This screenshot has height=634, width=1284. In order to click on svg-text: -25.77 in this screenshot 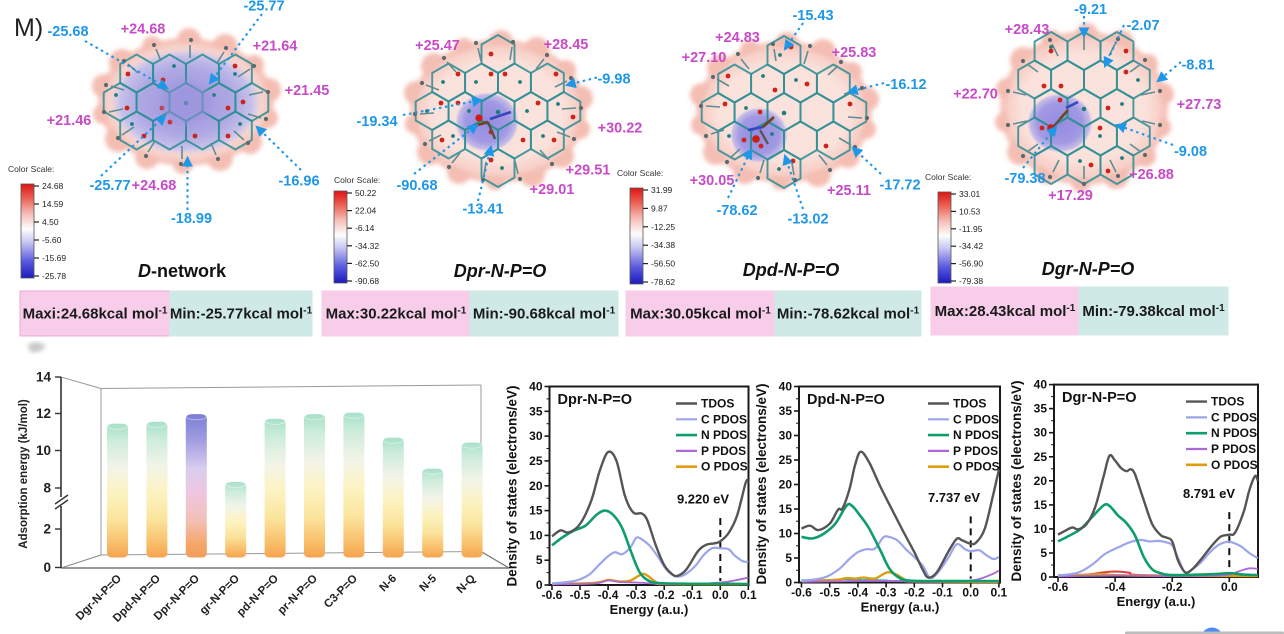, I will do `click(263, 7)`.